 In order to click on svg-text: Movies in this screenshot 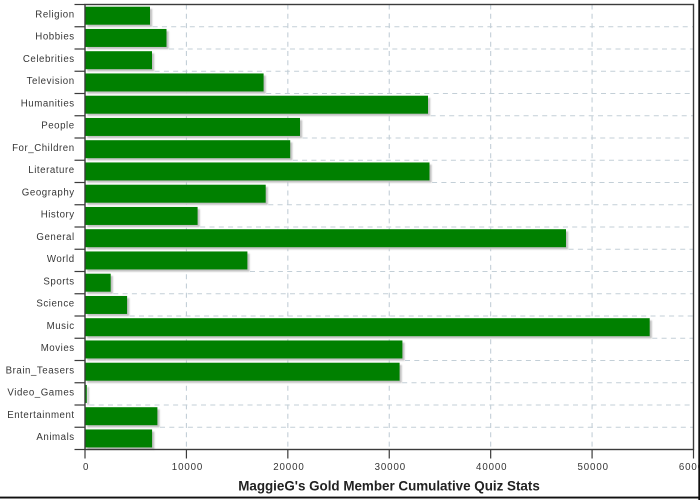, I will do `click(58, 348)`.